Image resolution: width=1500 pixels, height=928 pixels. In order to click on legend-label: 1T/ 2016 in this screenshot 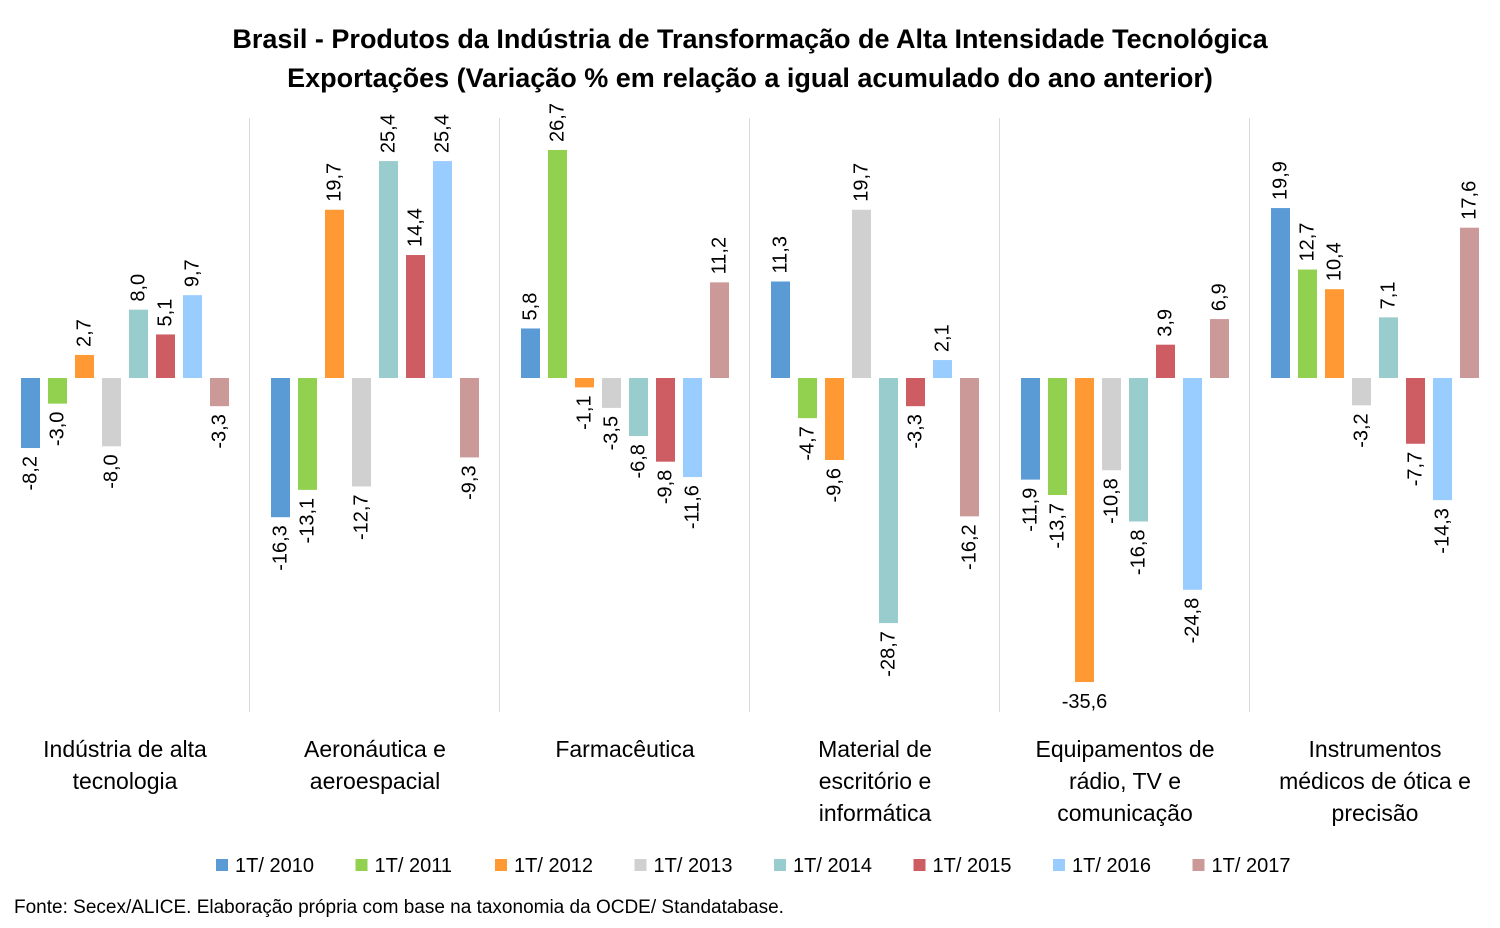, I will do `click(1111, 866)`.